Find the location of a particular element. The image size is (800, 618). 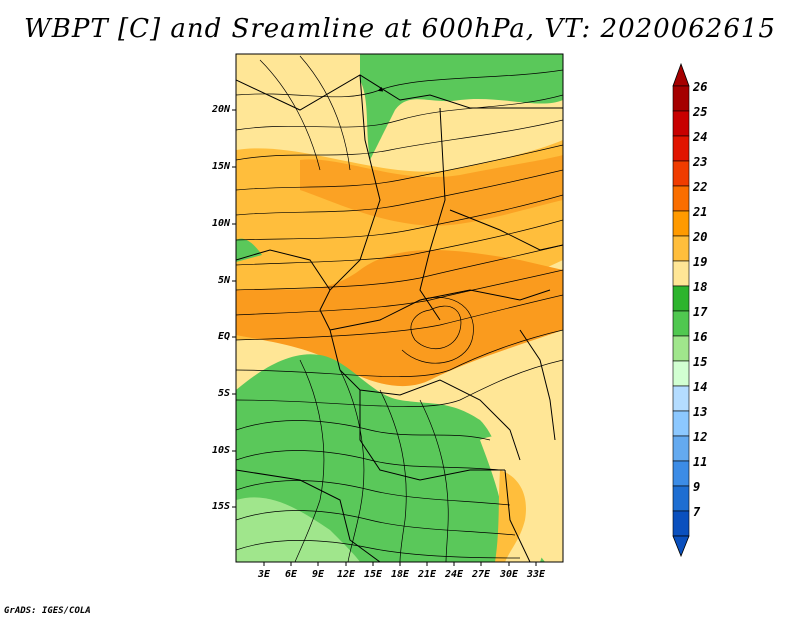

lat-label: 10S is located at coordinates (220, 450).